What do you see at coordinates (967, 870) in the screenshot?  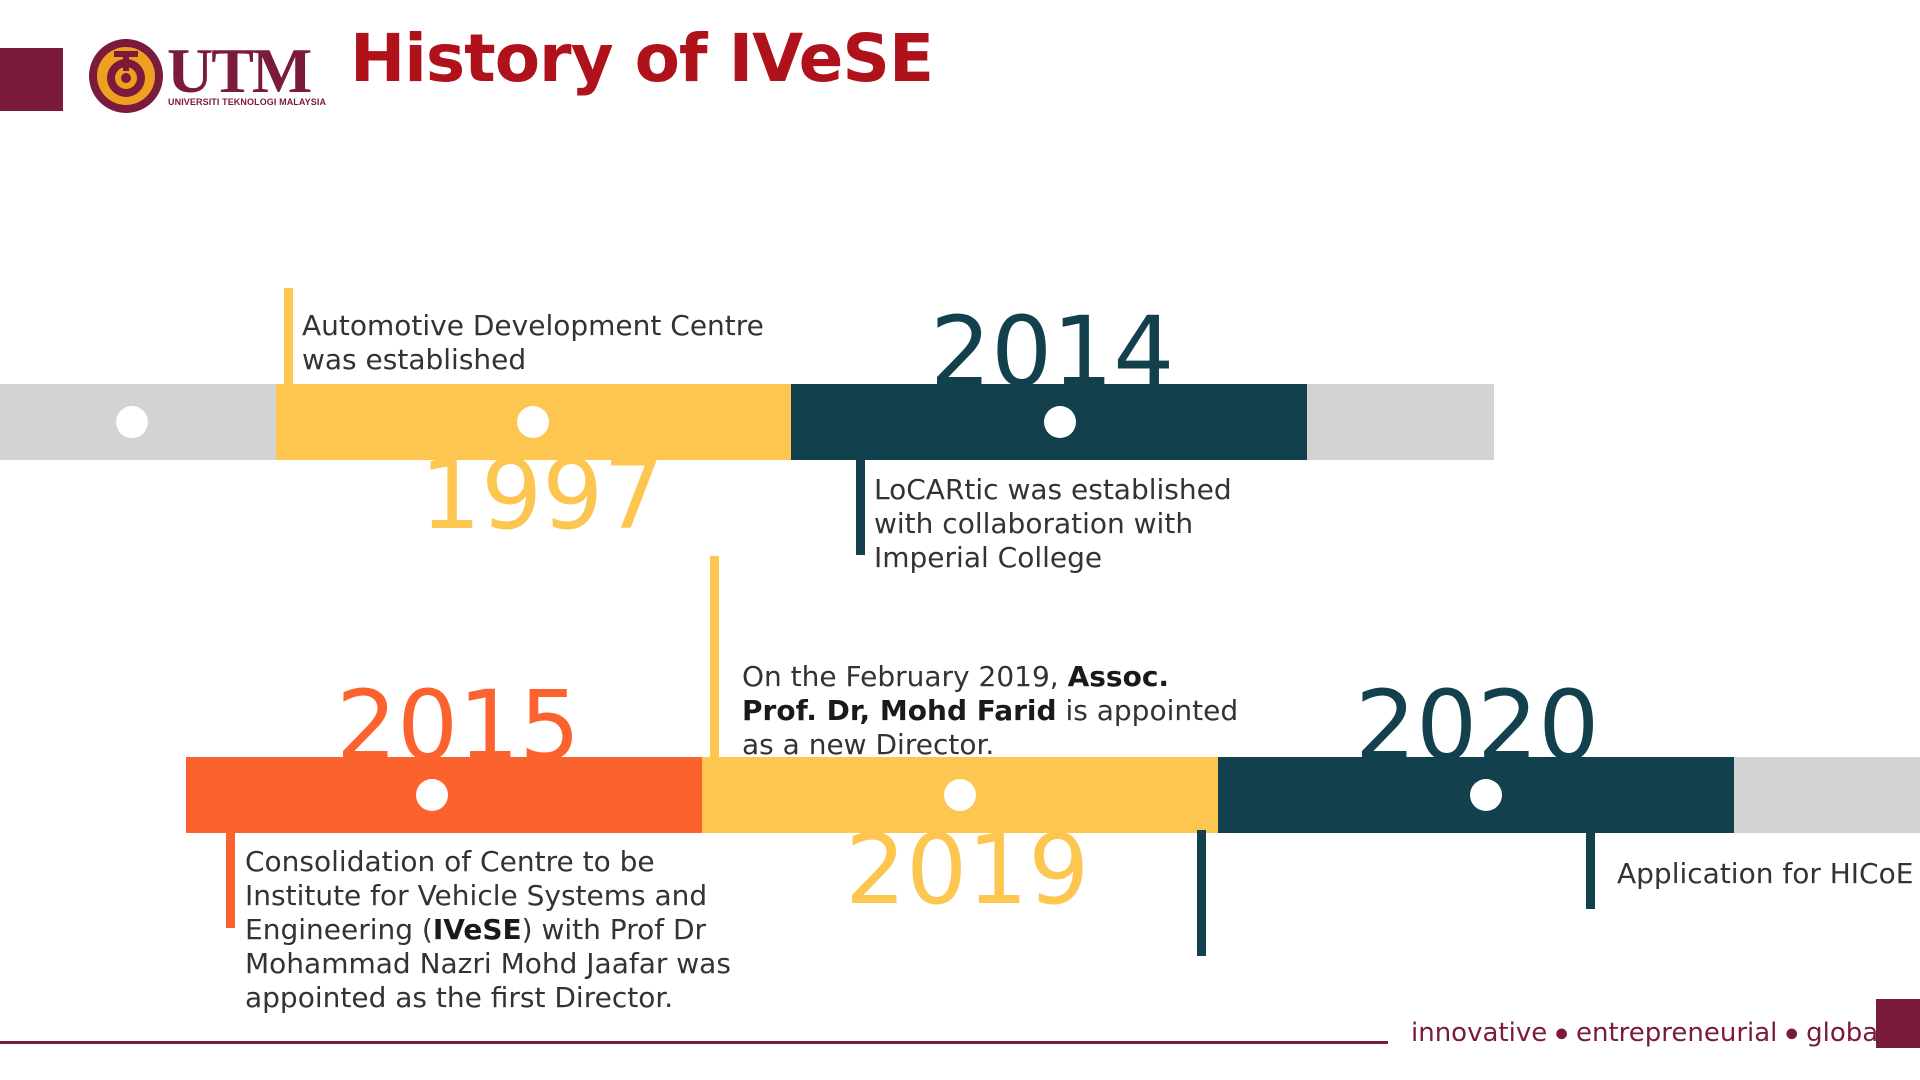 I see `year-2019-label: 2019` at bounding box center [967, 870].